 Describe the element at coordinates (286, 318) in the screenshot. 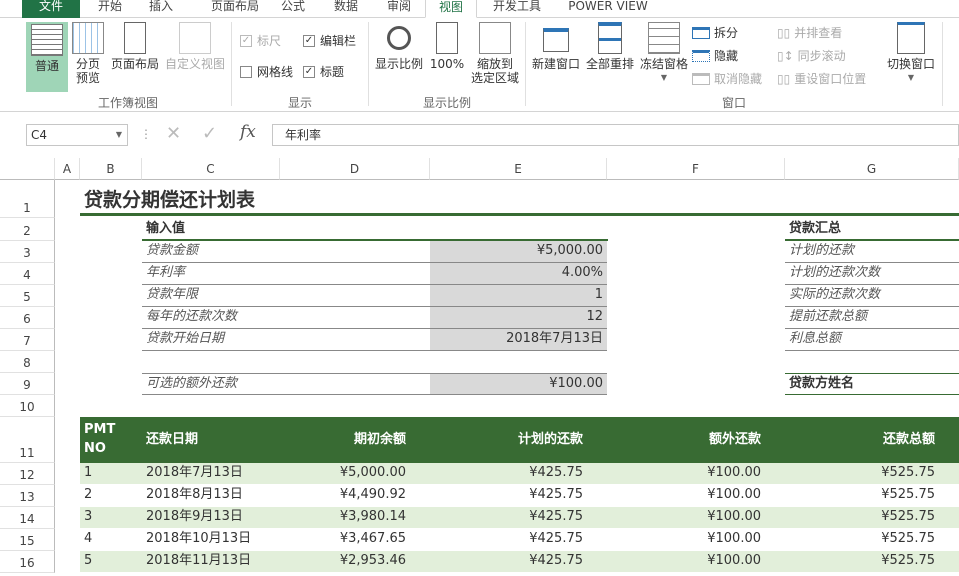

I see `input-label: 每年的还款次数` at that location.